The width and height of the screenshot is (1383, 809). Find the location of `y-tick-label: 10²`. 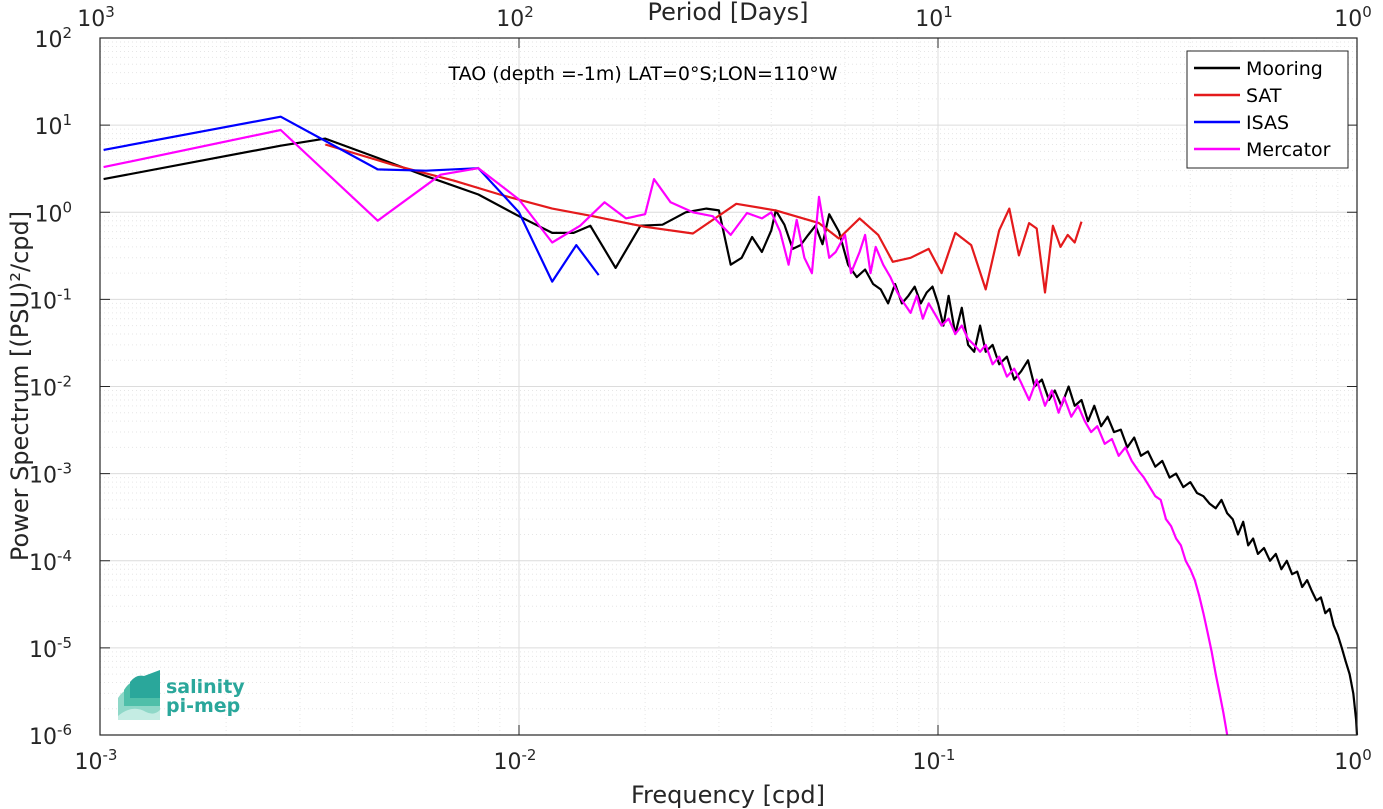

y-tick-label: 10² is located at coordinates (53, 38).